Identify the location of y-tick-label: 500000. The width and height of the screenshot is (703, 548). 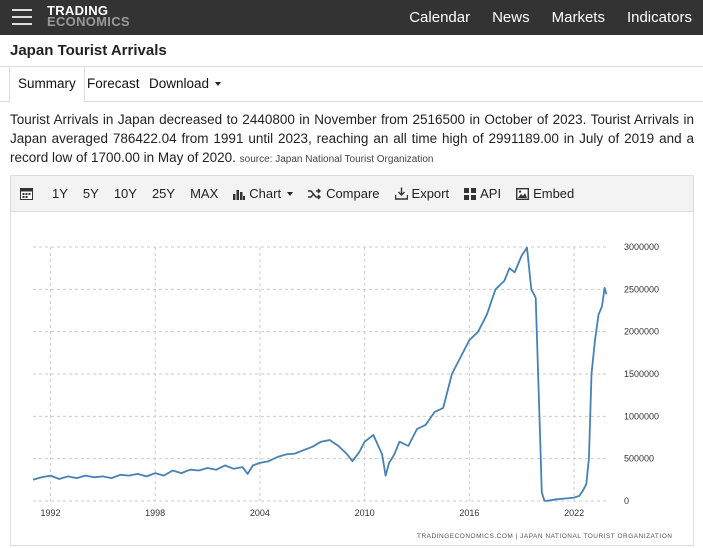
(639, 459).